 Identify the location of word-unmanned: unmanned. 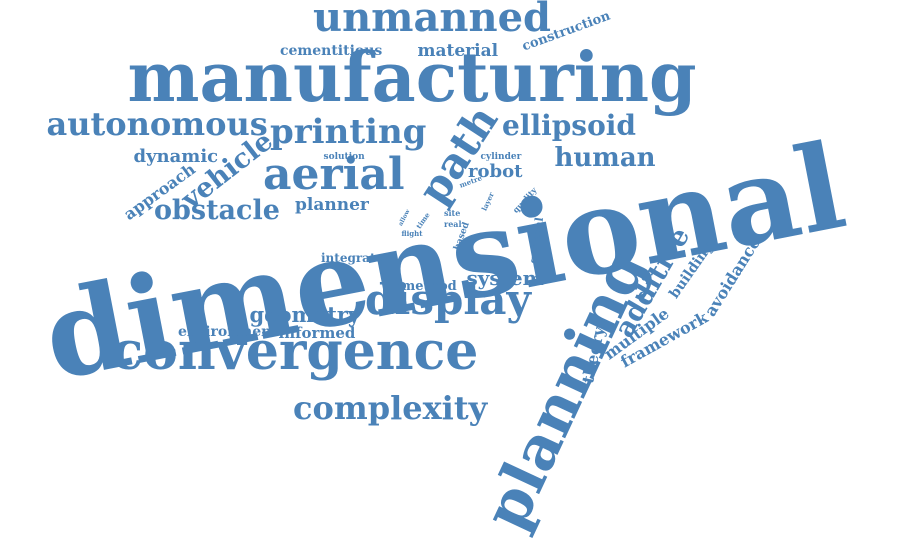
(432, 20).